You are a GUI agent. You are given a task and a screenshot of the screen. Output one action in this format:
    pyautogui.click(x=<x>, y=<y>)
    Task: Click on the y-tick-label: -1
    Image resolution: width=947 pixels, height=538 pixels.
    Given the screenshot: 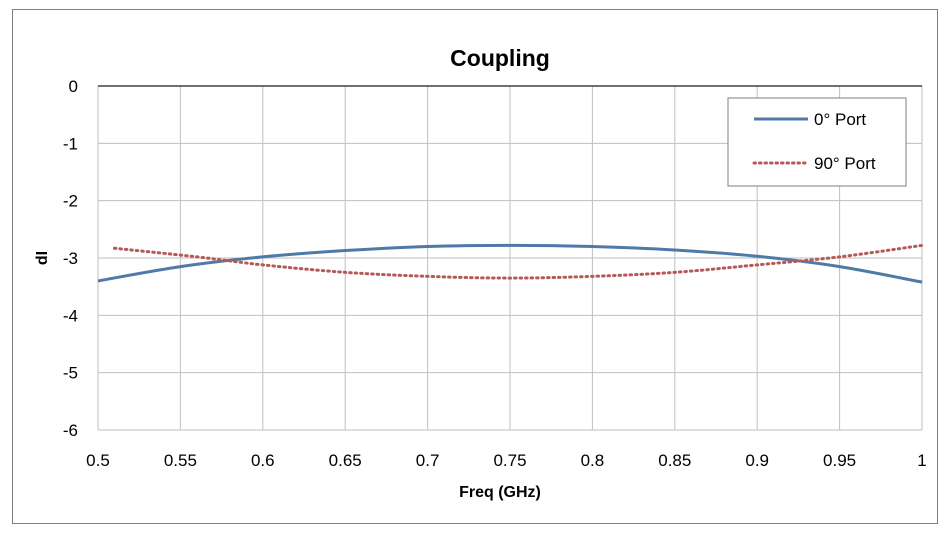 What is the action you would take?
    pyautogui.click(x=70, y=143)
    